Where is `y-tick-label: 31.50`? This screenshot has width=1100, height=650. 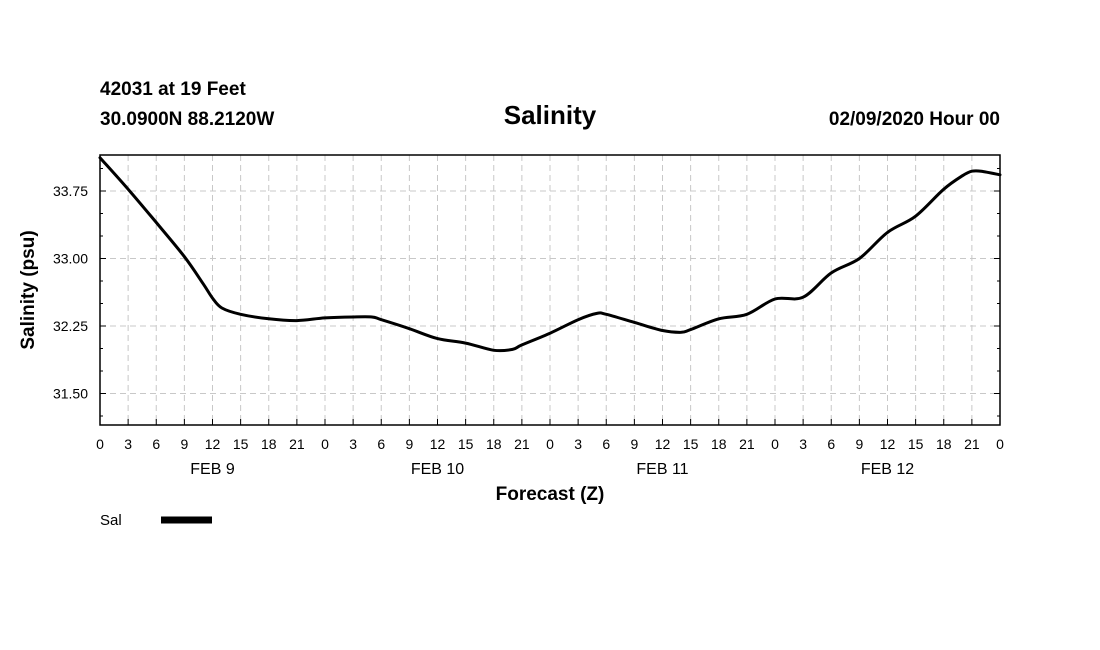
y-tick-label: 31.50 is located at coordinates (70, 394).